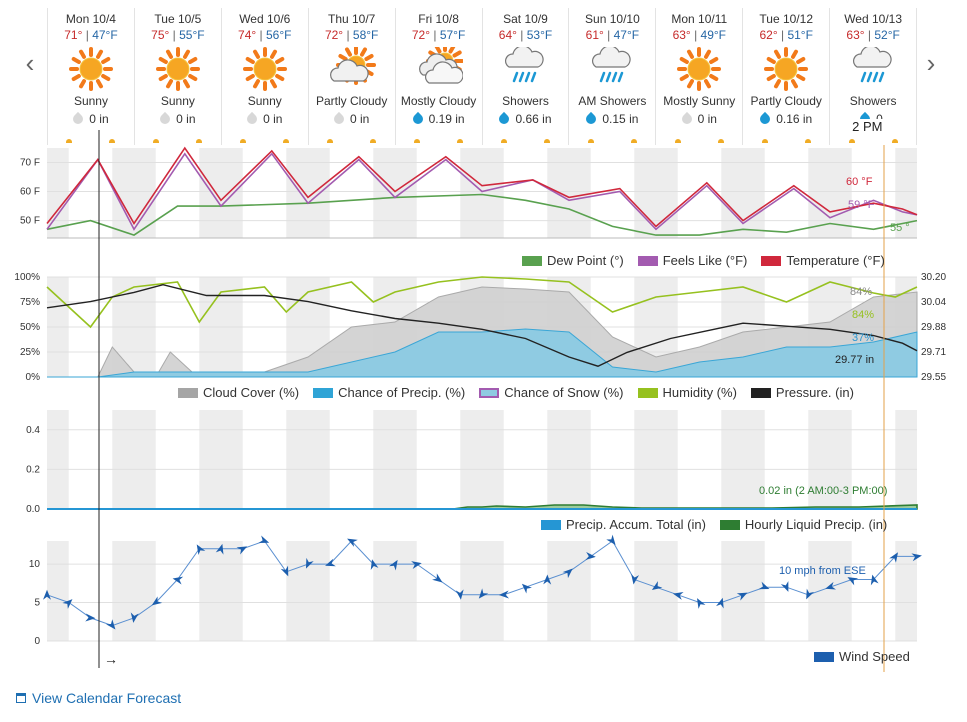 The height and width of the screenshot is (722, 967). What do you see at coordinates (438, 101) in the screenshot?
I see `condition-text: Mostly Cloudy` at bounding box center [438, 101].